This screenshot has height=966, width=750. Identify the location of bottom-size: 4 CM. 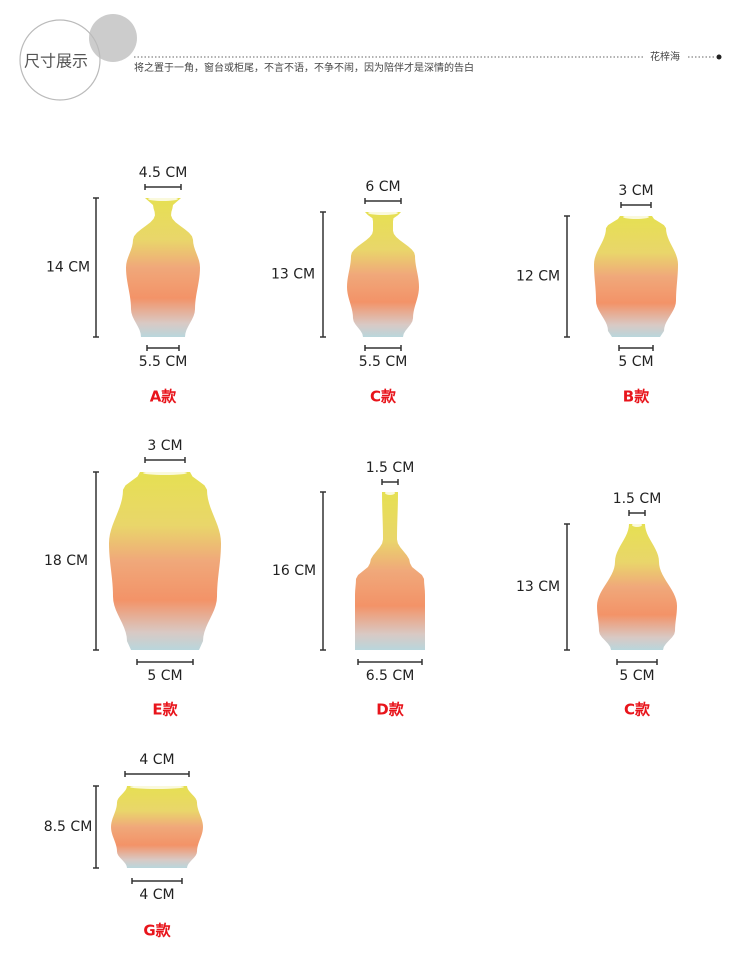
(156, 895).